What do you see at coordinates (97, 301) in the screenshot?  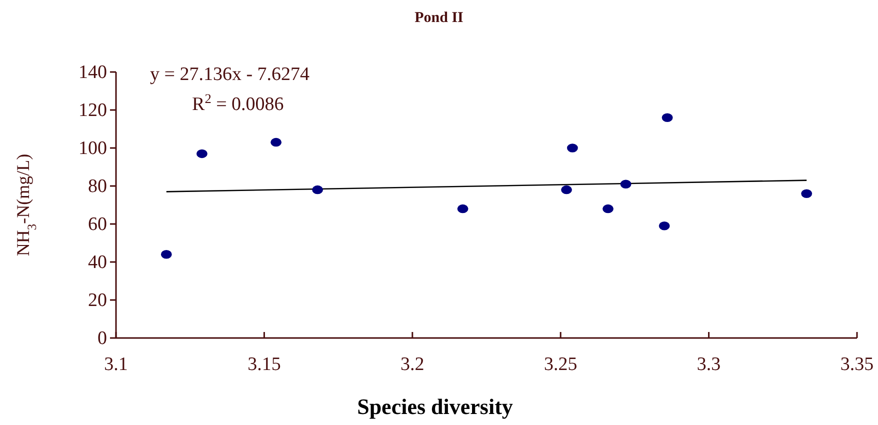 I see `y-tick-label: 20` at bounding box center [97, 301].